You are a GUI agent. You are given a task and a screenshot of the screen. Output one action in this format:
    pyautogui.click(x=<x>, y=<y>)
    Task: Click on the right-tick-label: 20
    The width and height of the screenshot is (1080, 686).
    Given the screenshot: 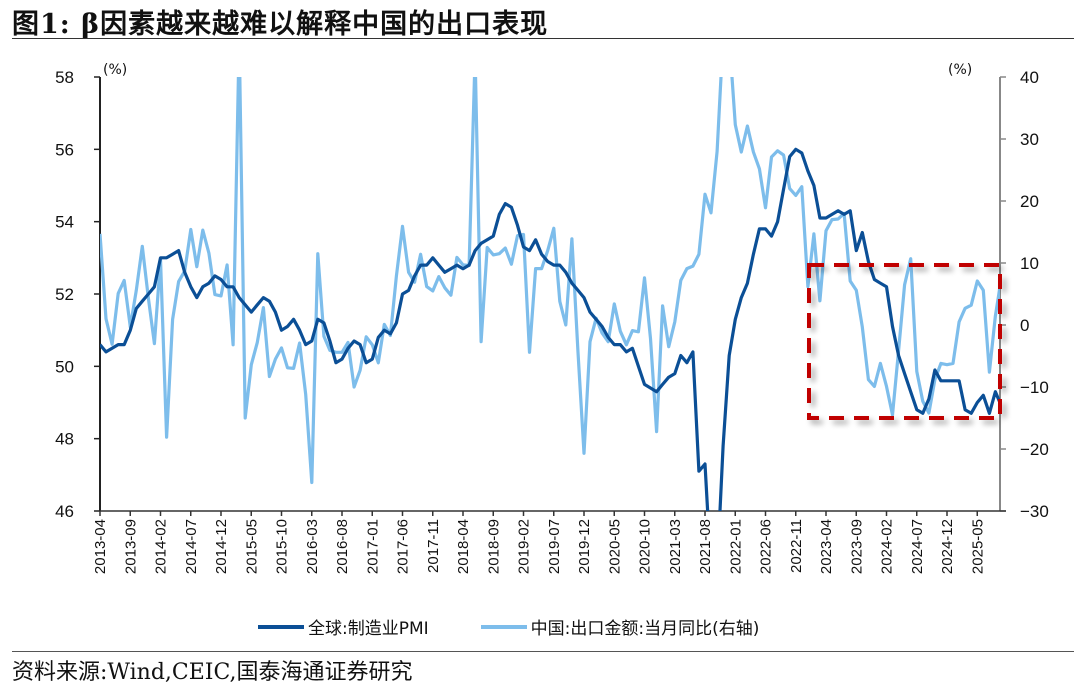 What is the action you would take?
    pyautogui.click(x=1029, y=201)
    